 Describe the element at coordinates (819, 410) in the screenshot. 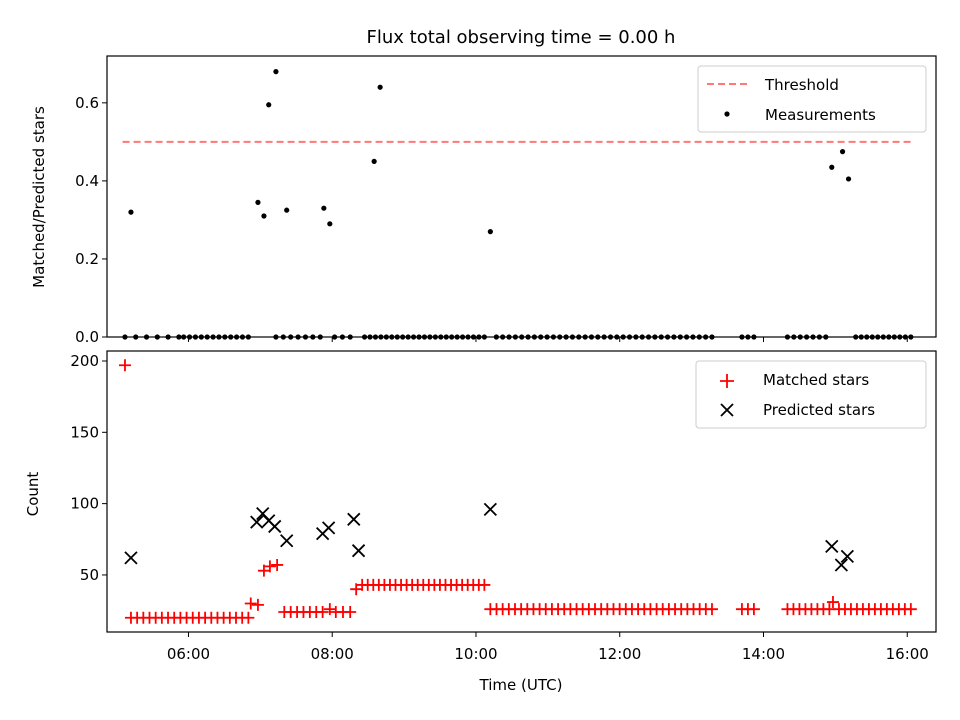

I see `legend-predicted-label: Predicted stars` at that location.